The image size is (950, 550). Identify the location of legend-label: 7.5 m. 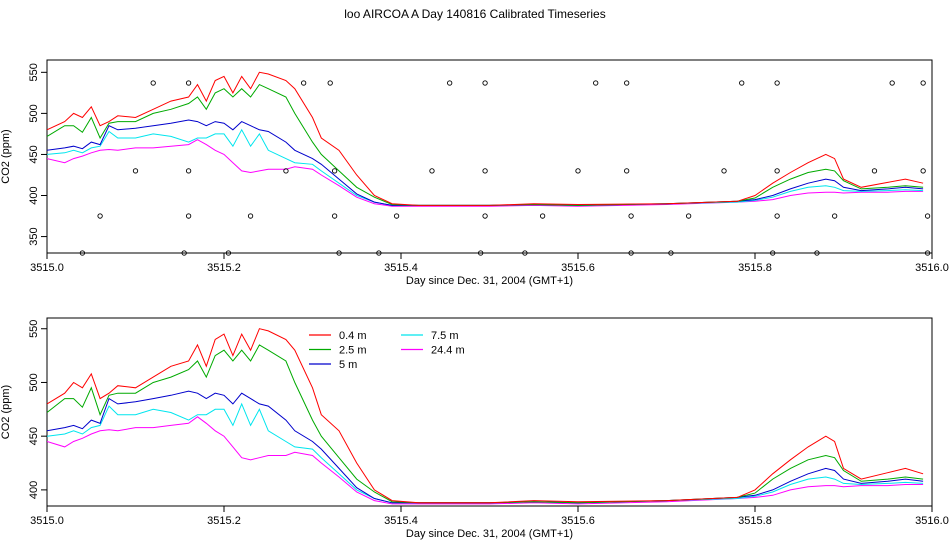
(445, 336).